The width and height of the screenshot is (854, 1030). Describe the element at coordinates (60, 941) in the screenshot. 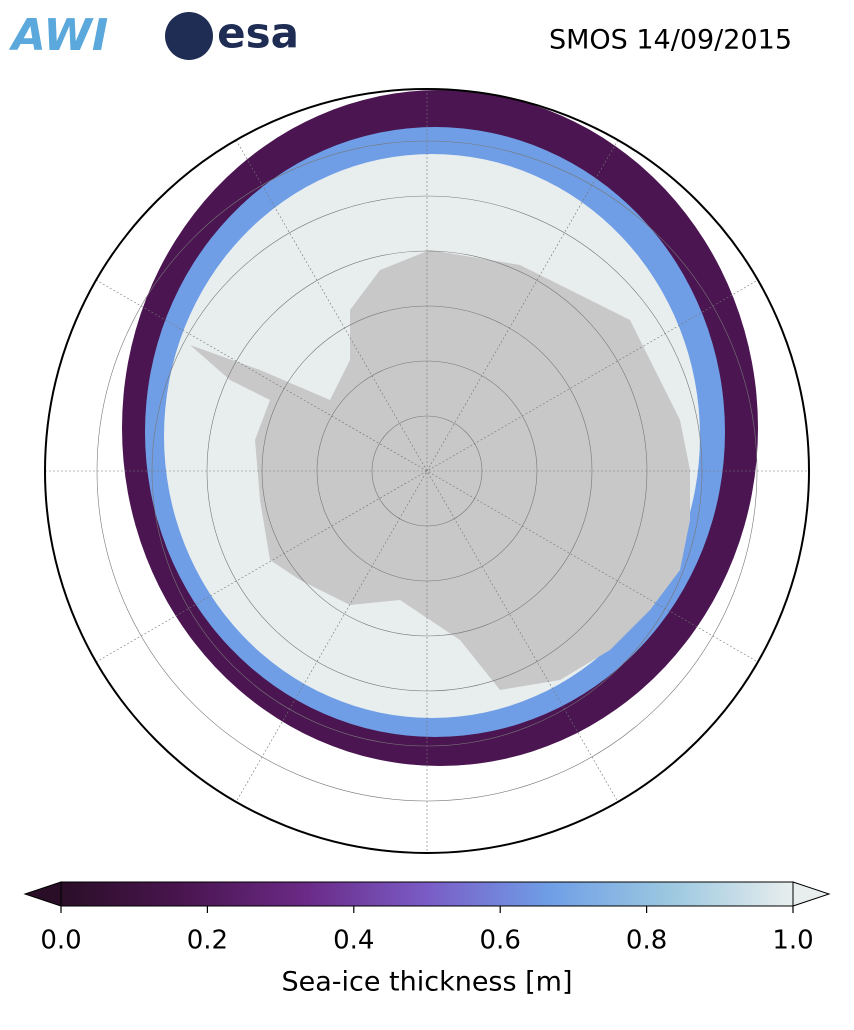

I see `colorbar-tick-label: 0.0` at that location.